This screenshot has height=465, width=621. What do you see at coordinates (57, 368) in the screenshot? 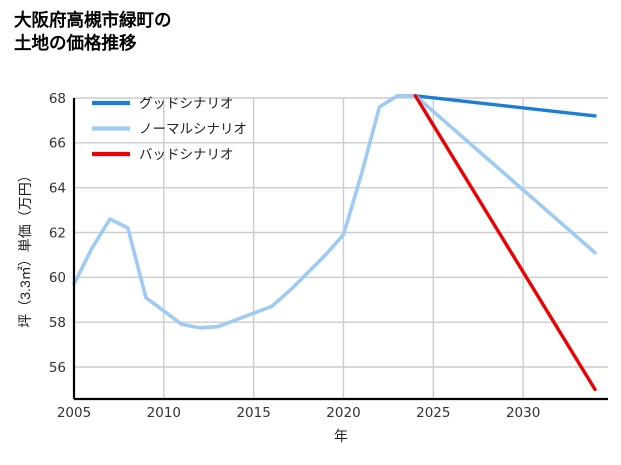
I see `y-tick-label: 56` at bounding box center [57, 368].